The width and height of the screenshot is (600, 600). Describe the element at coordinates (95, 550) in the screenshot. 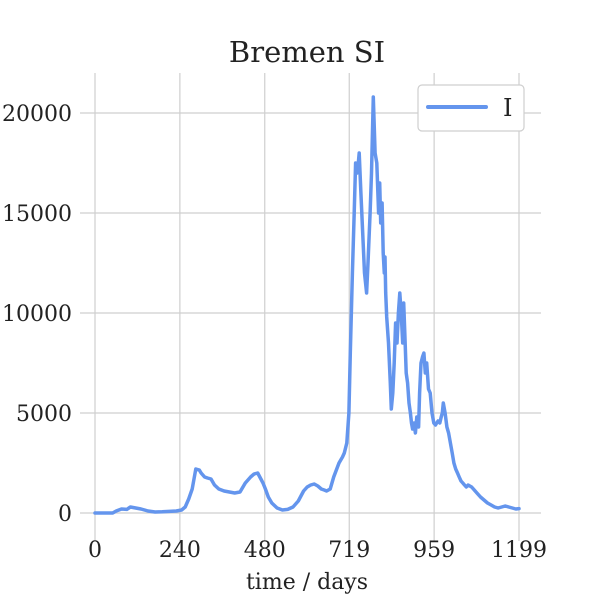

I see `x-tick-label: 0` at that location.